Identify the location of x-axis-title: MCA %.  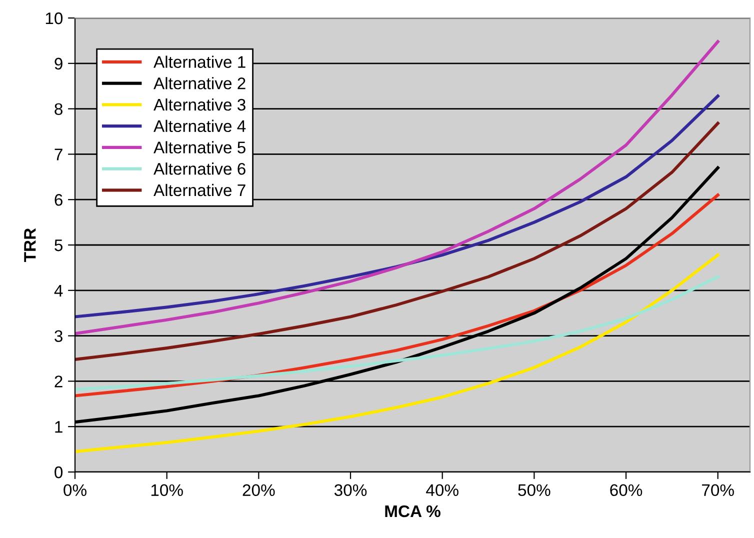
(412, 511).